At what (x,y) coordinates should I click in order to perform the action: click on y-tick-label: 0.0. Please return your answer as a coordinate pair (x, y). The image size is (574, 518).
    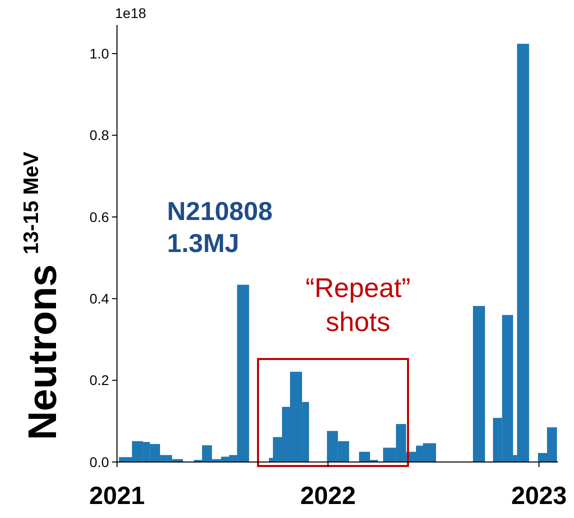
    Looking at the image, I should click on (100, 462).